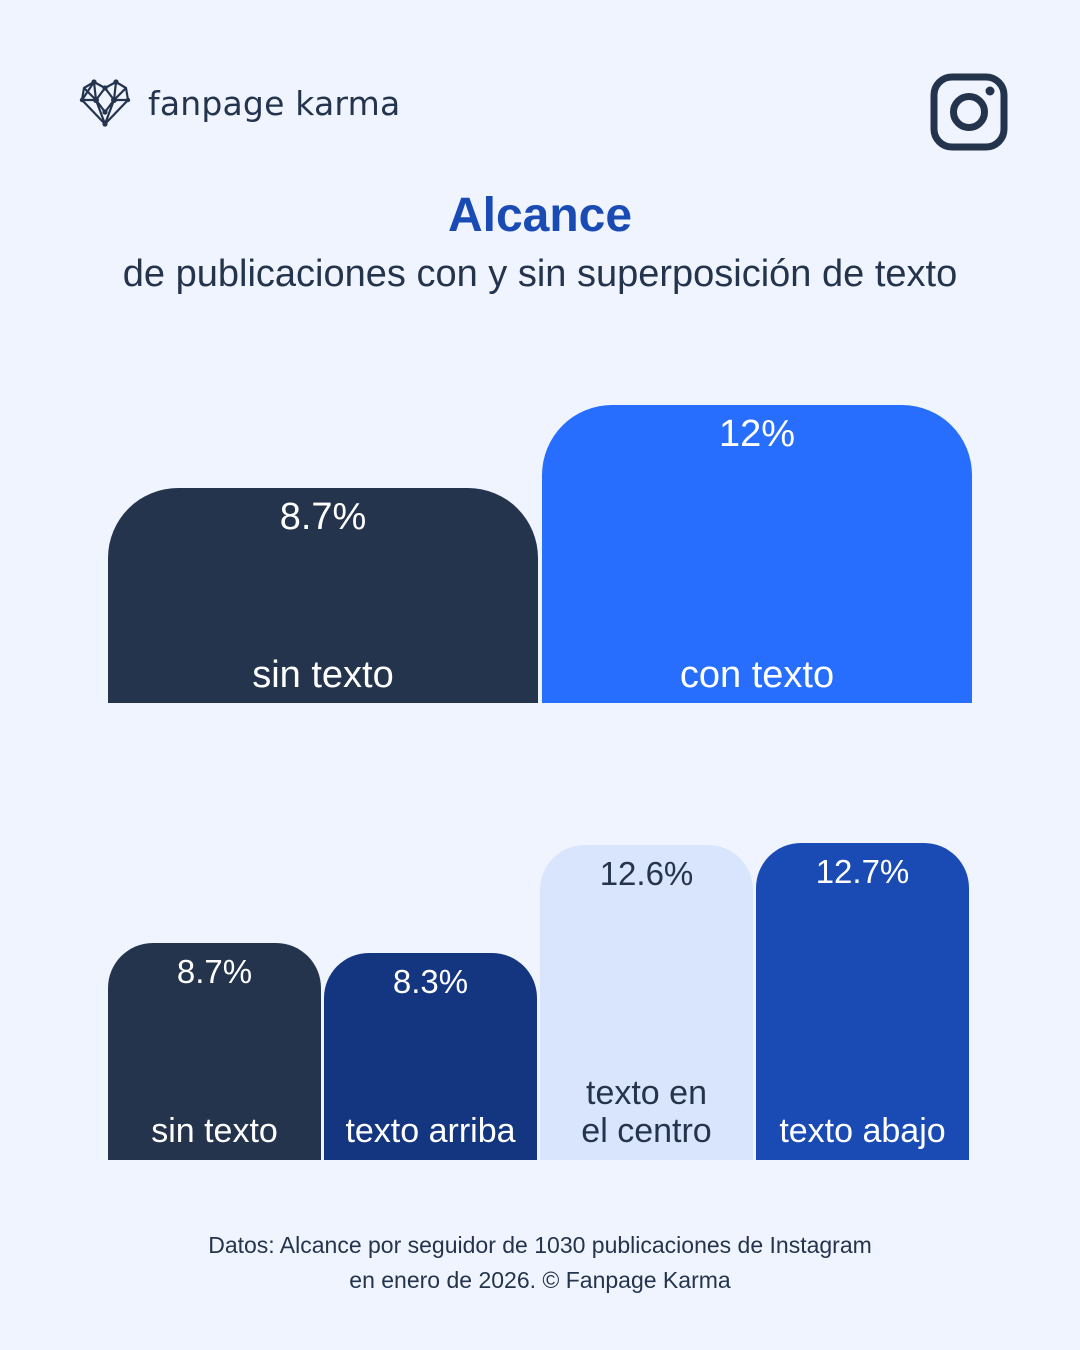  What do you see at coordinates (646, 873) in the screenshot?
I see `bar-value: 12.6%` at bounding box center [646, 873].